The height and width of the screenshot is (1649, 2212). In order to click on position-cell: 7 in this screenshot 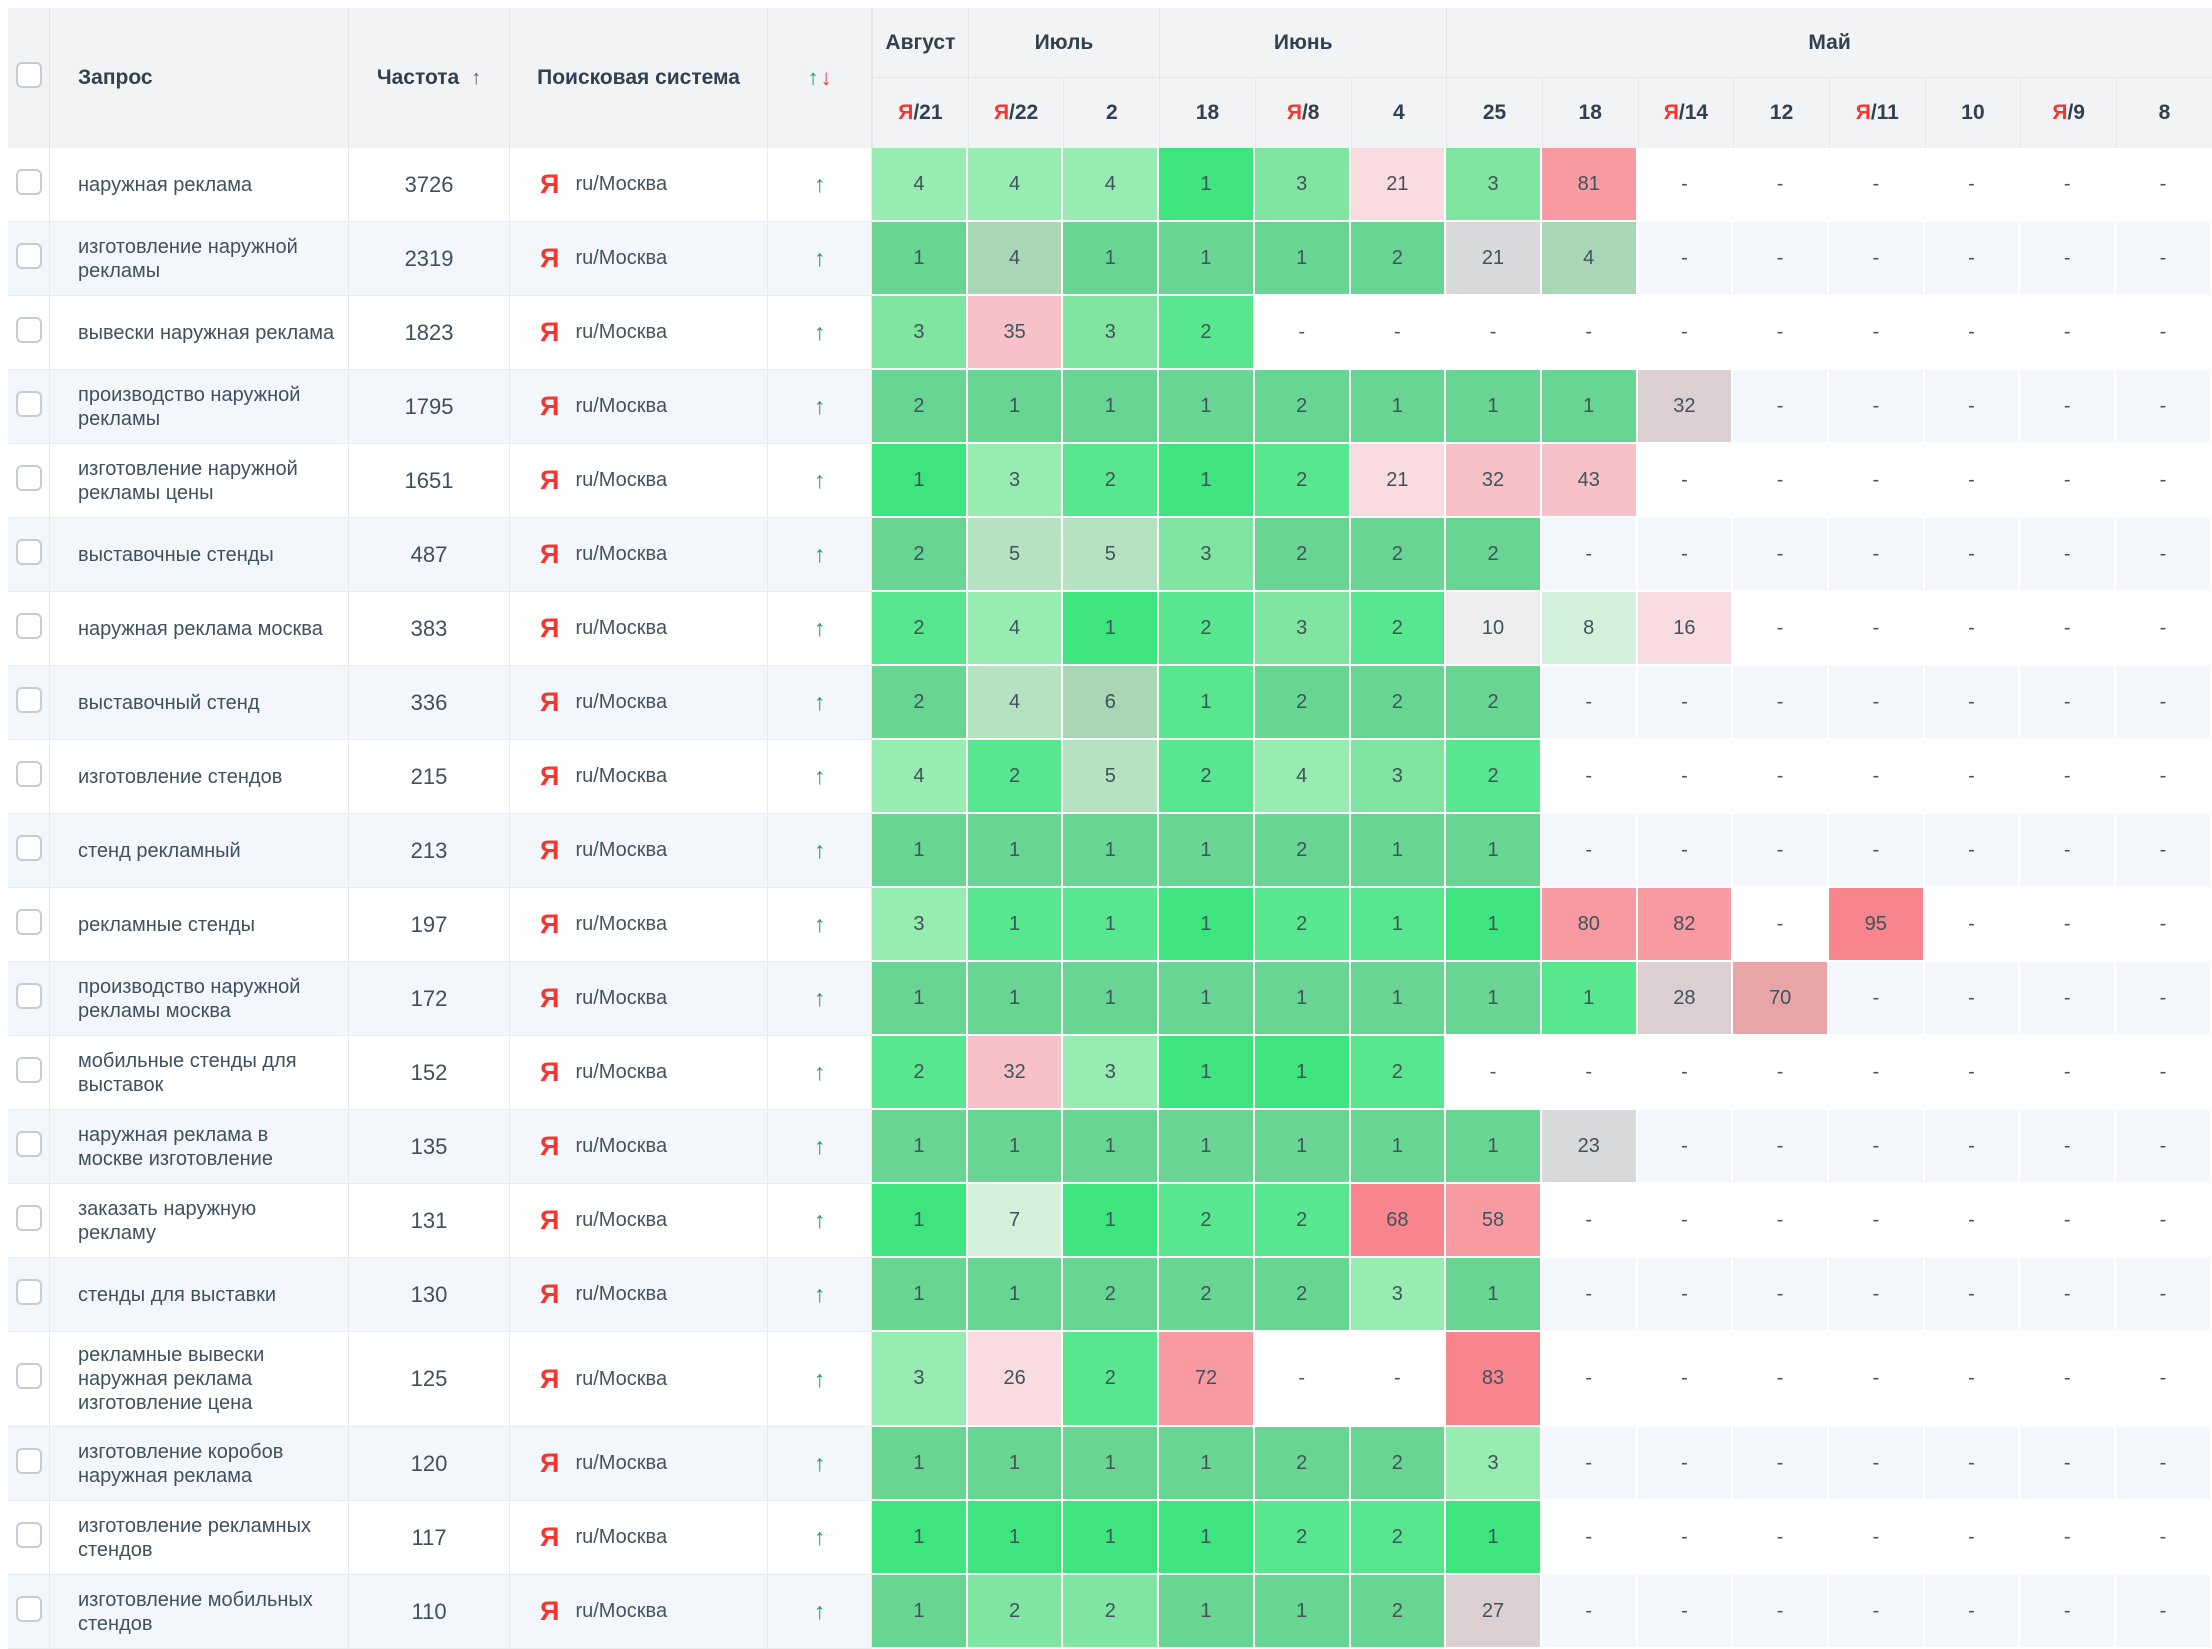, I will do `click(1015, 1221)`.